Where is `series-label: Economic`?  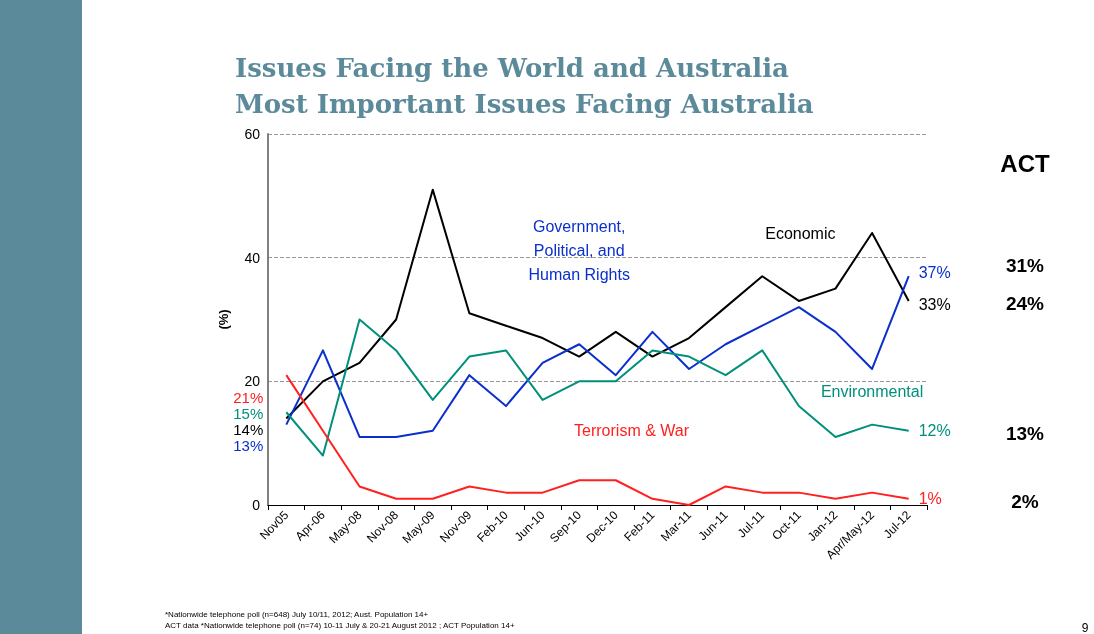
series-label: Economic is located at coordinates (800, 234).